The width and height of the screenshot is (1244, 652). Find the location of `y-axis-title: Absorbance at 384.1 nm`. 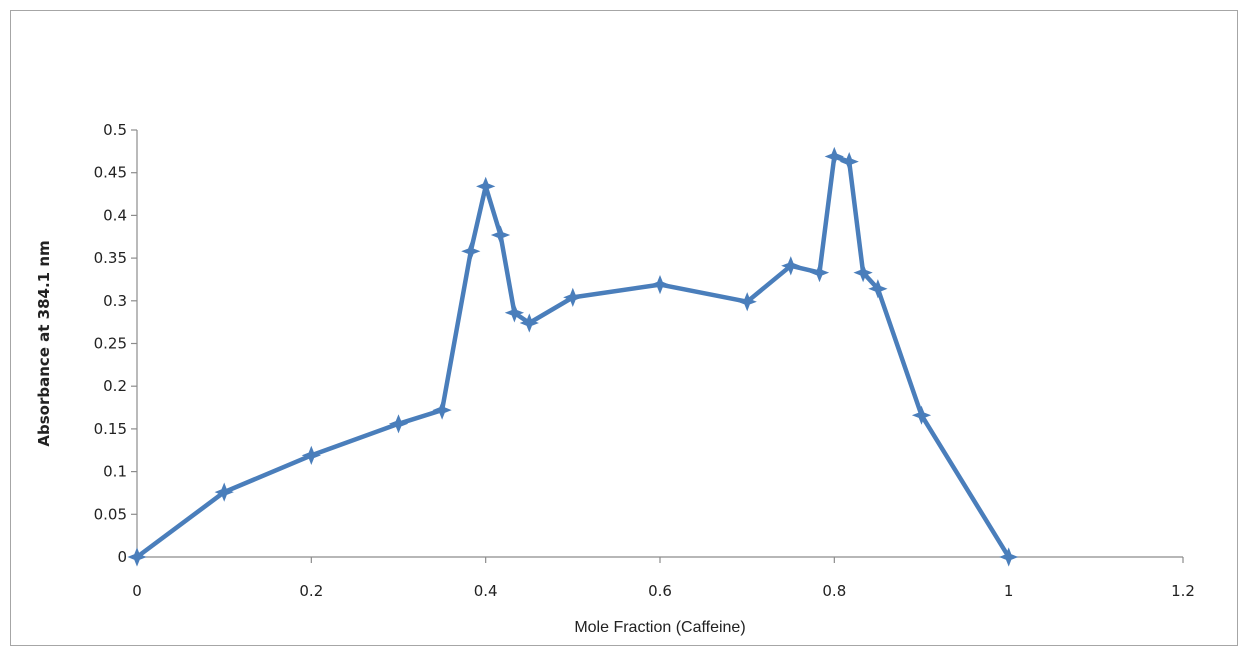

y-axis-title: Absorbance at 384.1 nm is located at coordinates (44, 343).